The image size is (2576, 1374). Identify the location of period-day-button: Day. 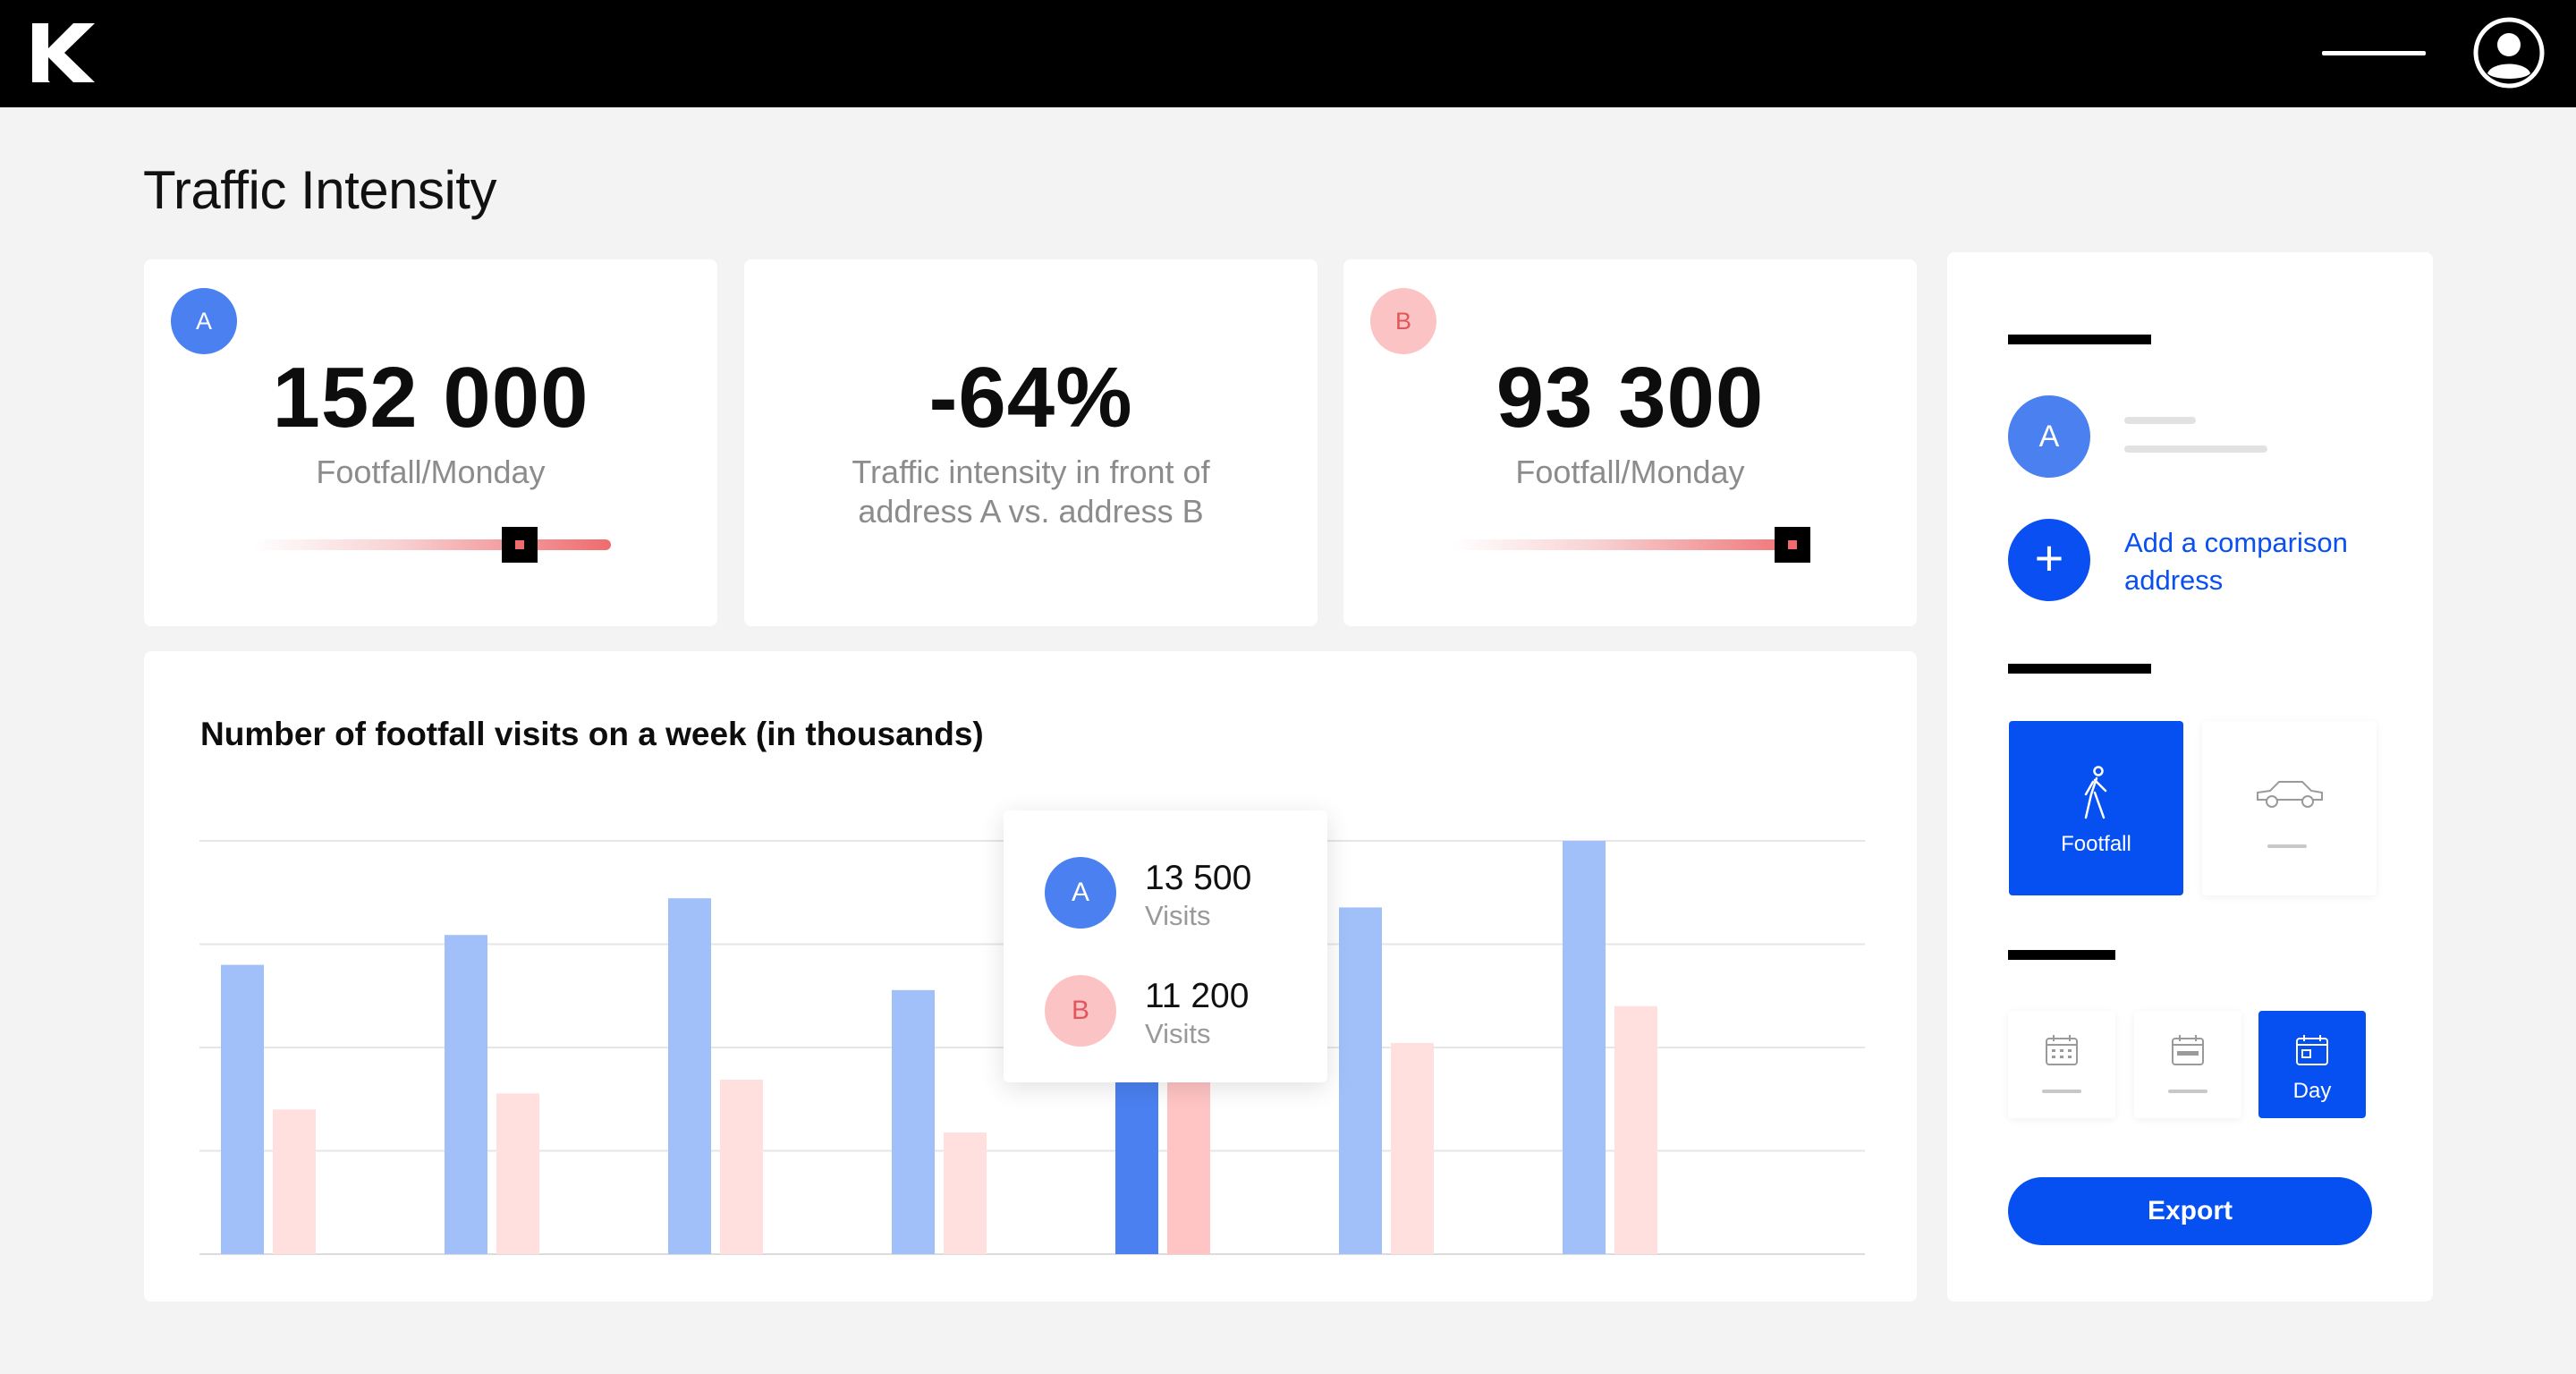
(2312, 1064).